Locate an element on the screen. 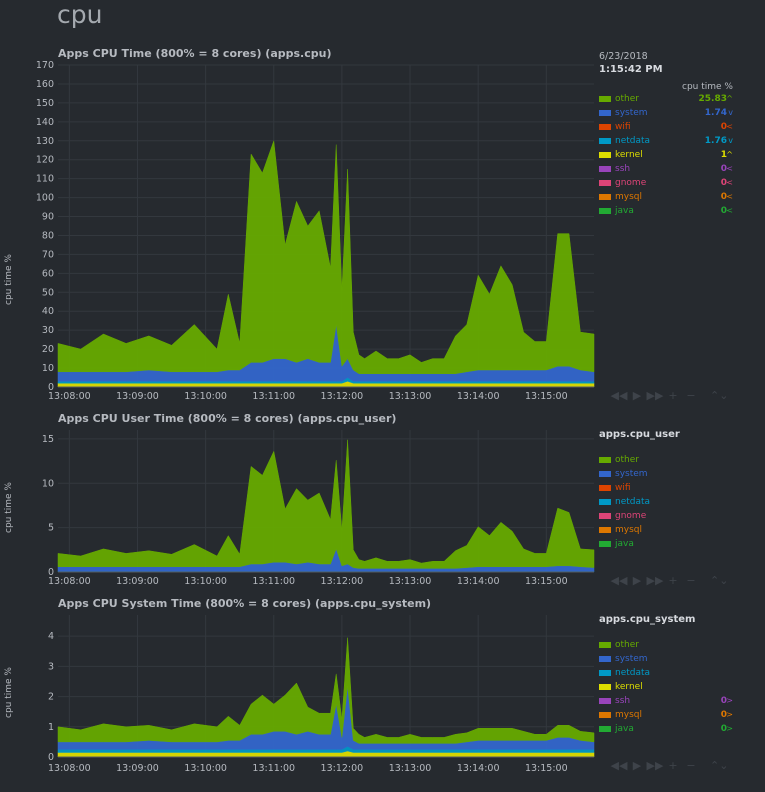 This screenshot has height=792, width=765. legend-item-kernel: kernel is located at coordinates (669, 687).